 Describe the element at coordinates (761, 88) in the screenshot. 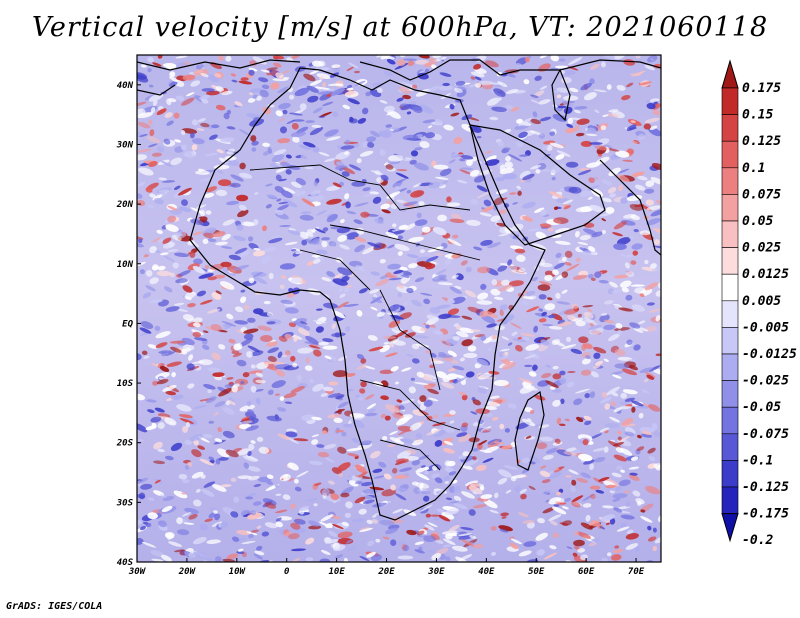

I see `colorbar-label: 0.175` at that location.